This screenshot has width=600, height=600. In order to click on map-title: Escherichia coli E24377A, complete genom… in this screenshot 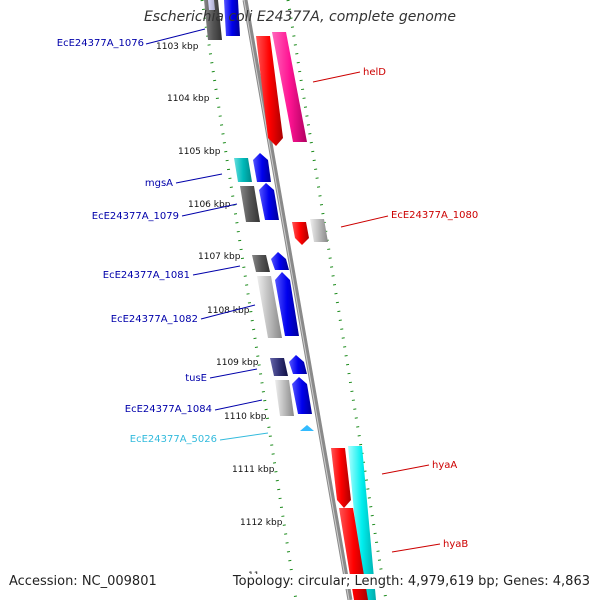, I will do `click(300, 17)`.